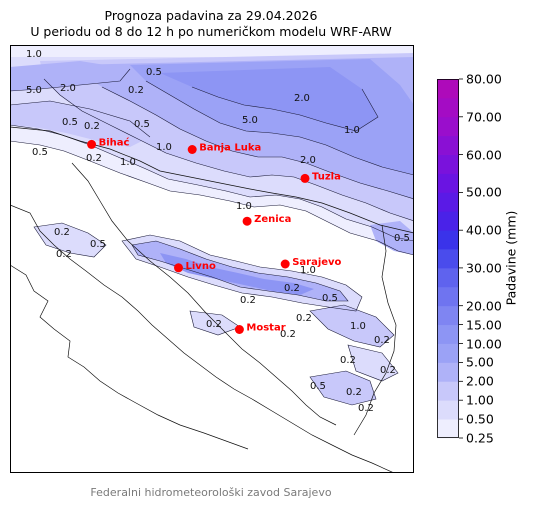 This screenshot has width=534, height=508. Describe the element at coordinates (230, 148) in the screenshot. I see `city-label: Banja Luka` at that location.